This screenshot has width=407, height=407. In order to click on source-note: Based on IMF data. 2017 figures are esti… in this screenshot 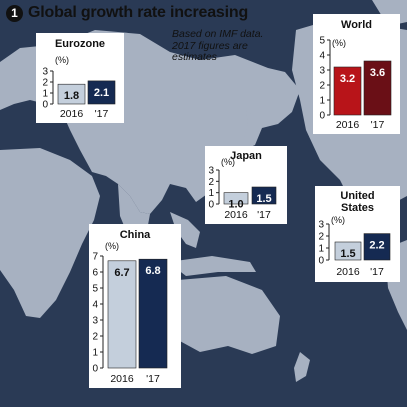, I will do `click(228, 46)`.